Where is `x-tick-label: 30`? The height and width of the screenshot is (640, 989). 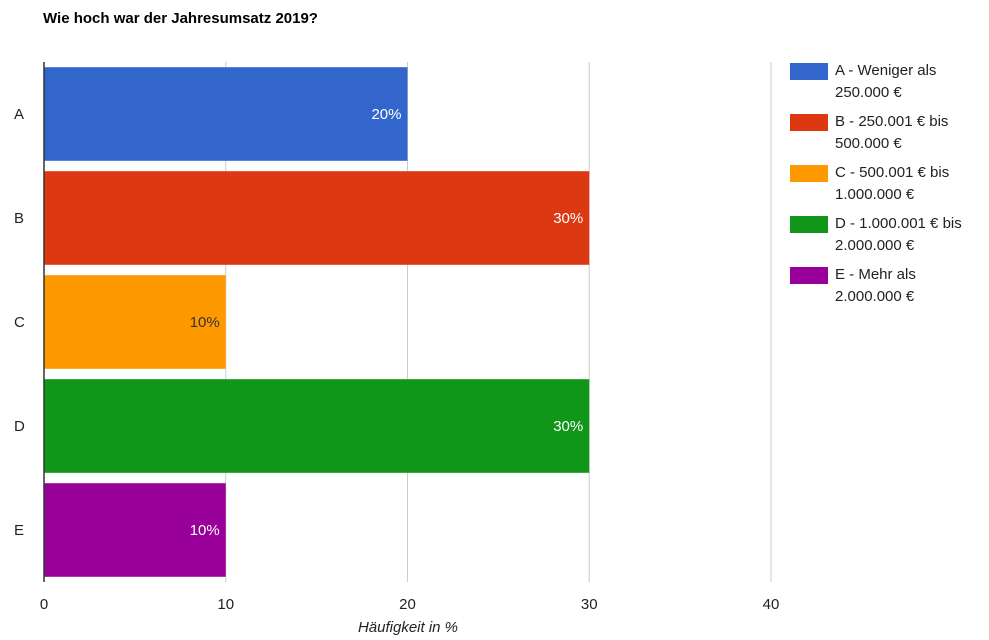
x-tick-label: 30 is located at coordinates (589, 604).